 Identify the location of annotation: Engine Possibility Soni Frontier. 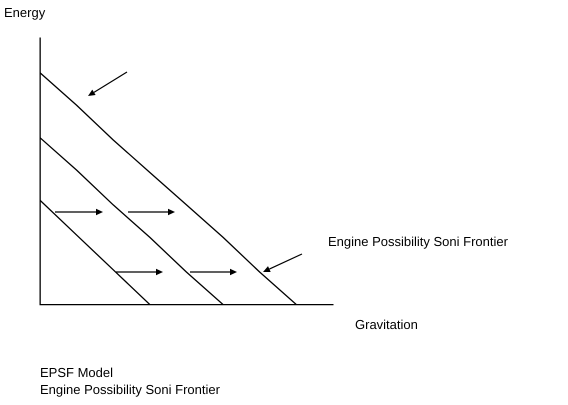
(418, 241).